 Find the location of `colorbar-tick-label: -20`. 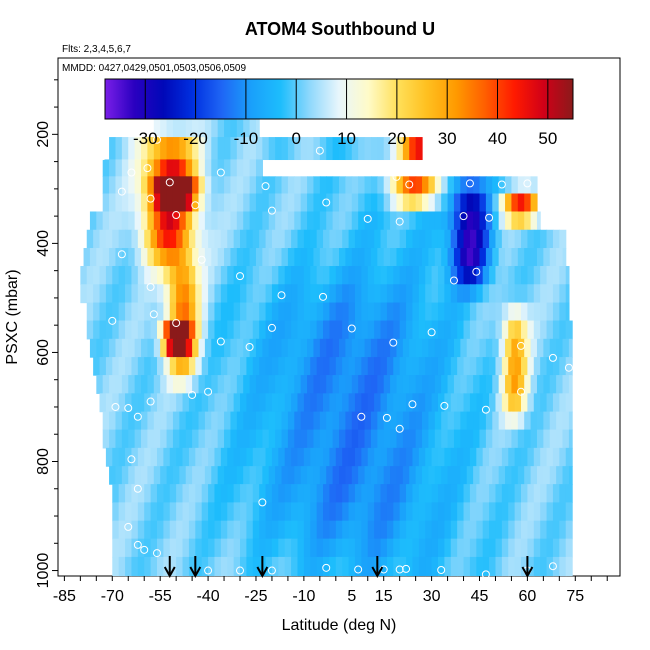

colorbar-tick-label: -20 is located at coordinates (195, 138).